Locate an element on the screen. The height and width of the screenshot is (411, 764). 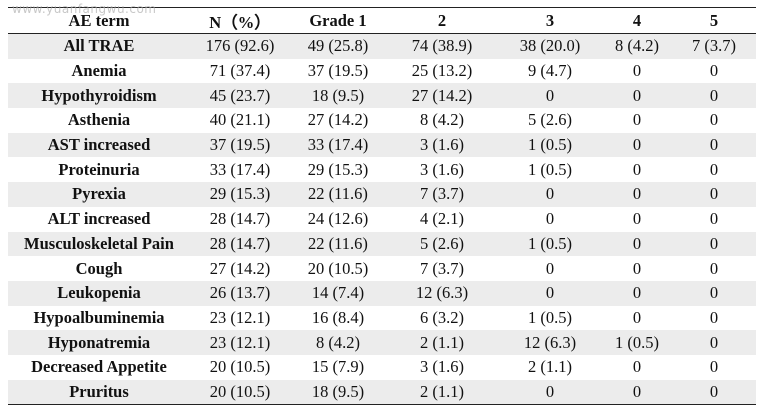
grade-1-cell: 33 (17.4) is located at coordinates (338, 145).